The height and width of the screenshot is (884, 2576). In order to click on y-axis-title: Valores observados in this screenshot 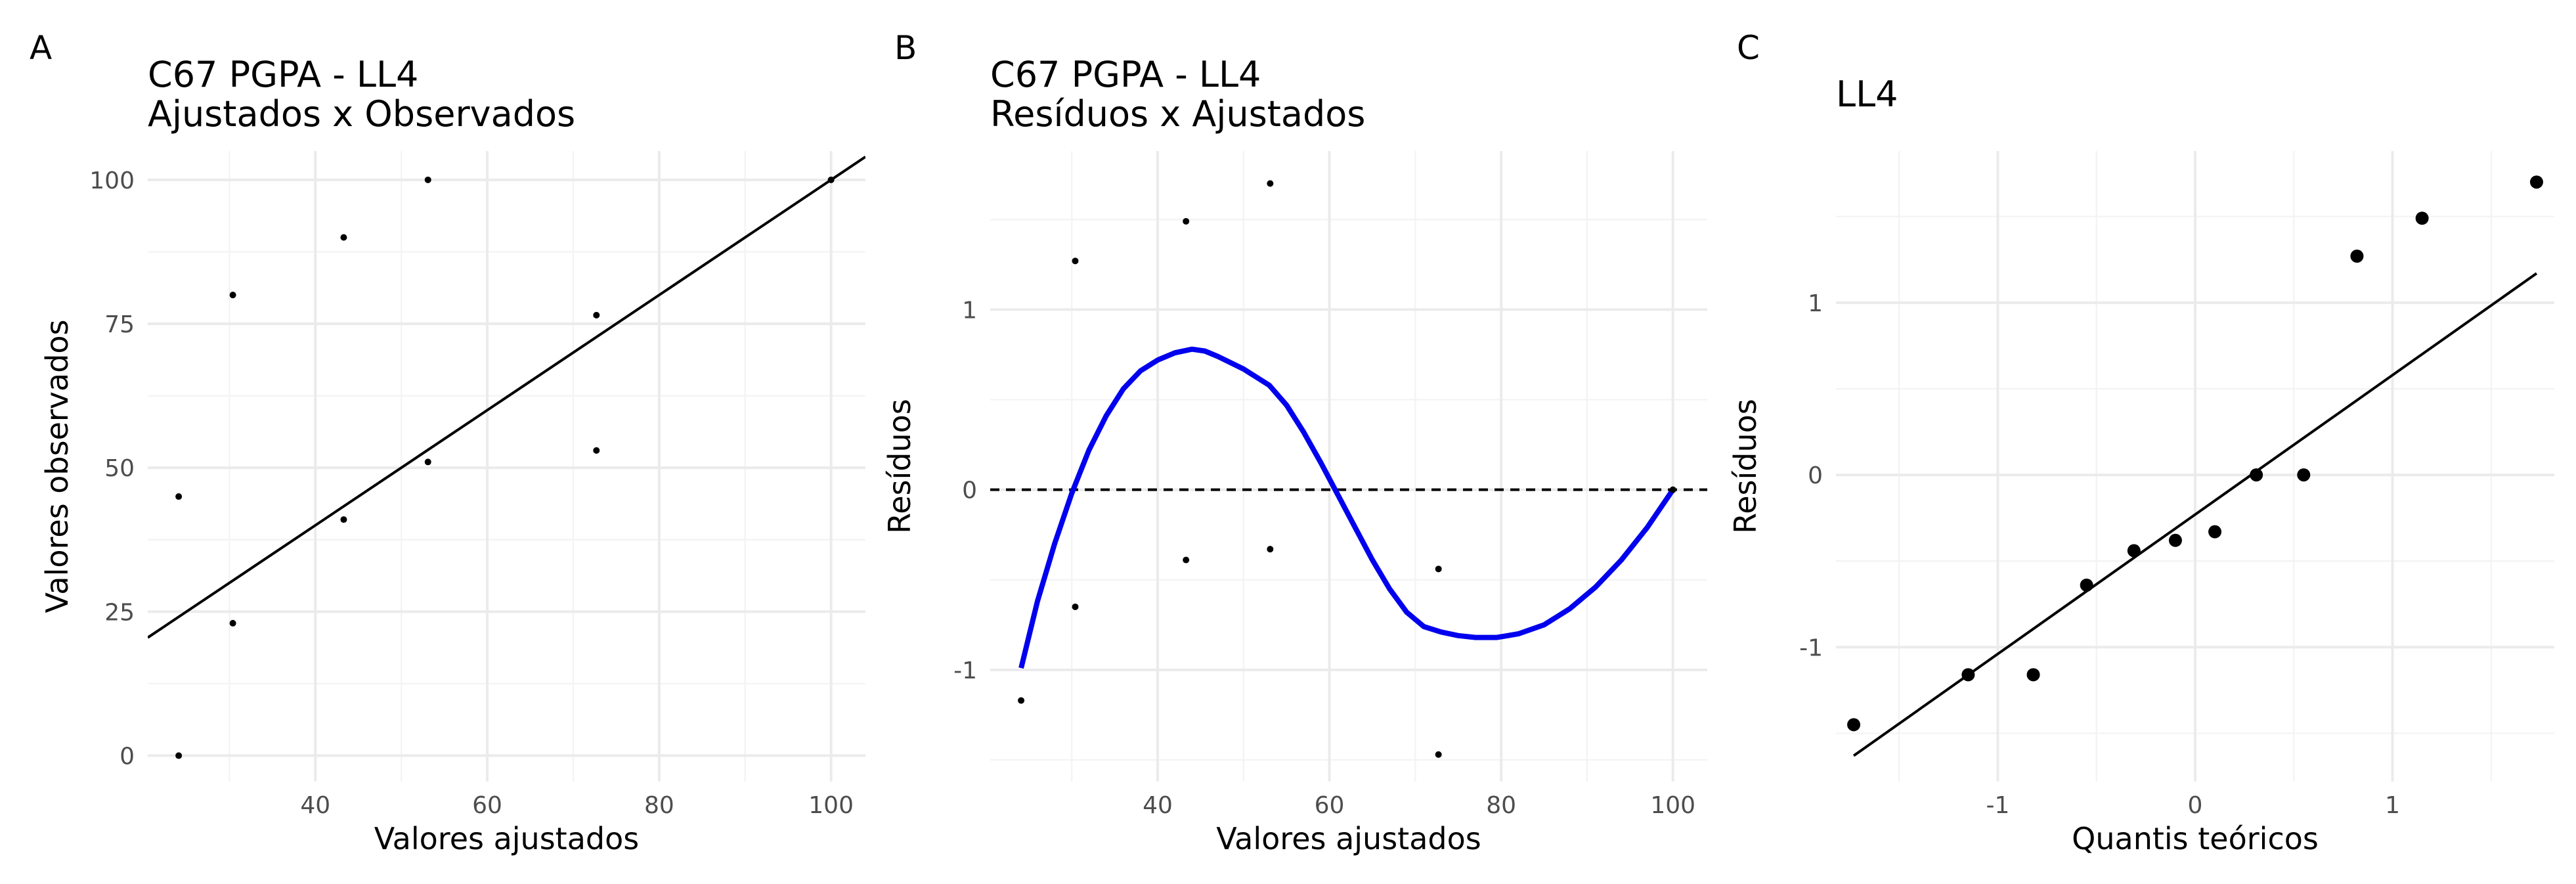, I will do `click(57, 466)`.